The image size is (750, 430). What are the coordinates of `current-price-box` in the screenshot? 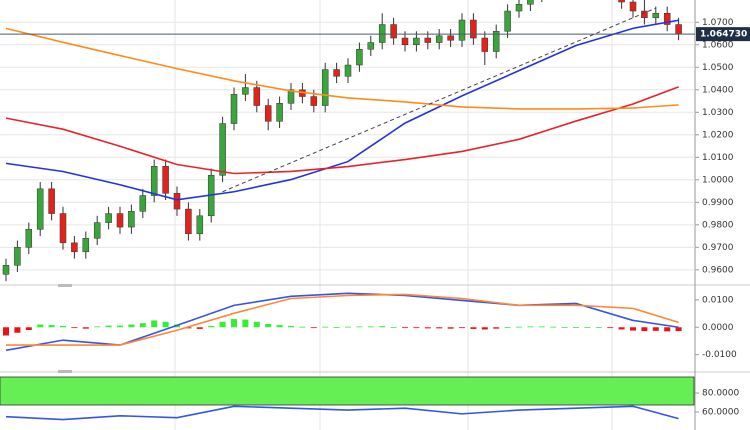 It's located at (723, 34).